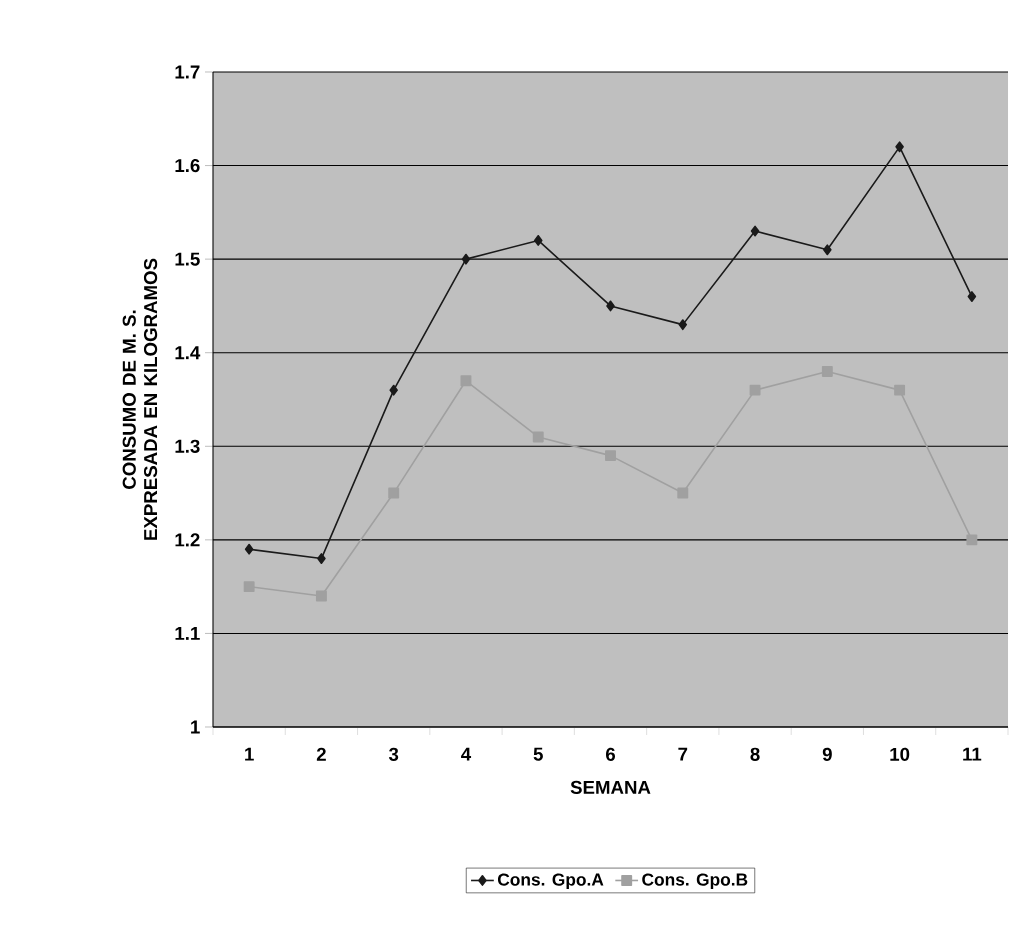  What do you see at coordinates (321, 754) in the screenshot?
I see `x-tick-label: 2` at bounding box center [321, 754].